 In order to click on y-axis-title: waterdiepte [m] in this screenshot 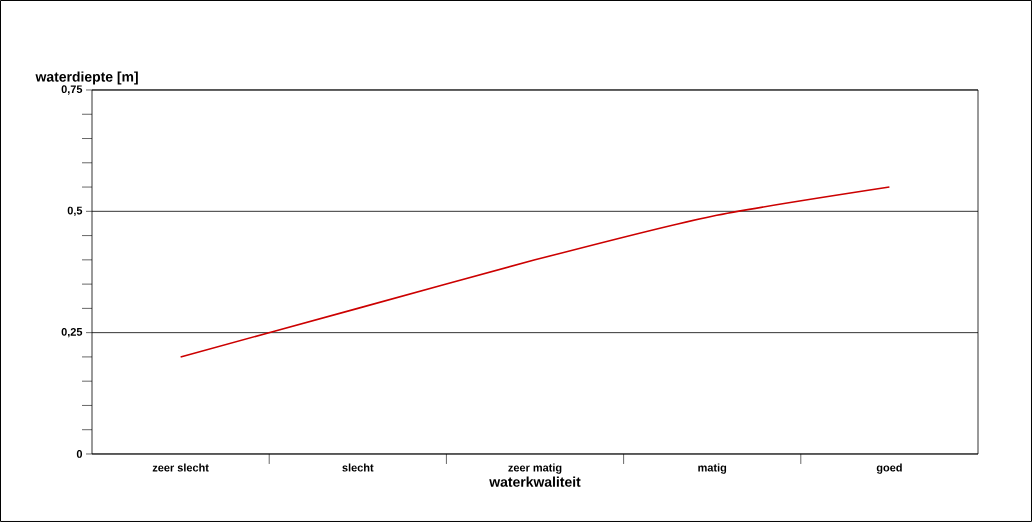, I will do `click(86, 78)`.